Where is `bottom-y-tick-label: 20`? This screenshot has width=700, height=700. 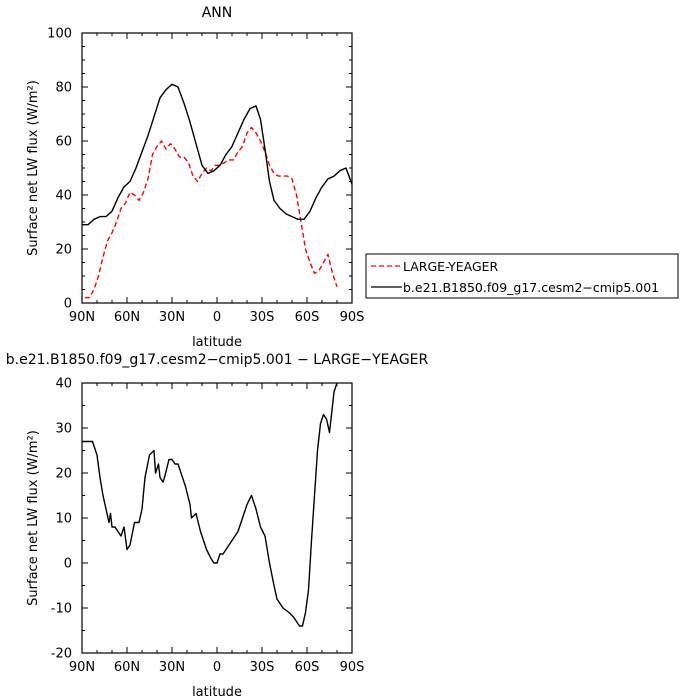 bottom-y-tick-label: 20 is located at coordinates (63, 474).